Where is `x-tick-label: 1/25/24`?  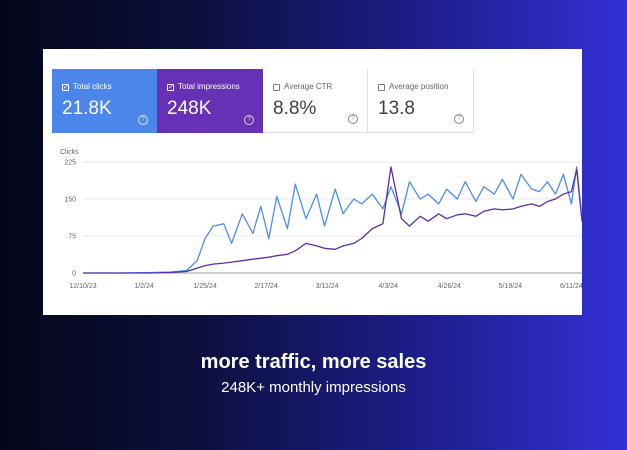 x-tick-label: 1/25/24 is located at coordinates (204, 286).